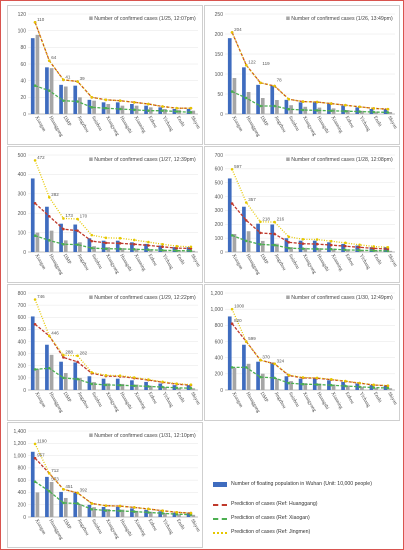  I want to click on y-tick-label: 200, so click(22, 506).